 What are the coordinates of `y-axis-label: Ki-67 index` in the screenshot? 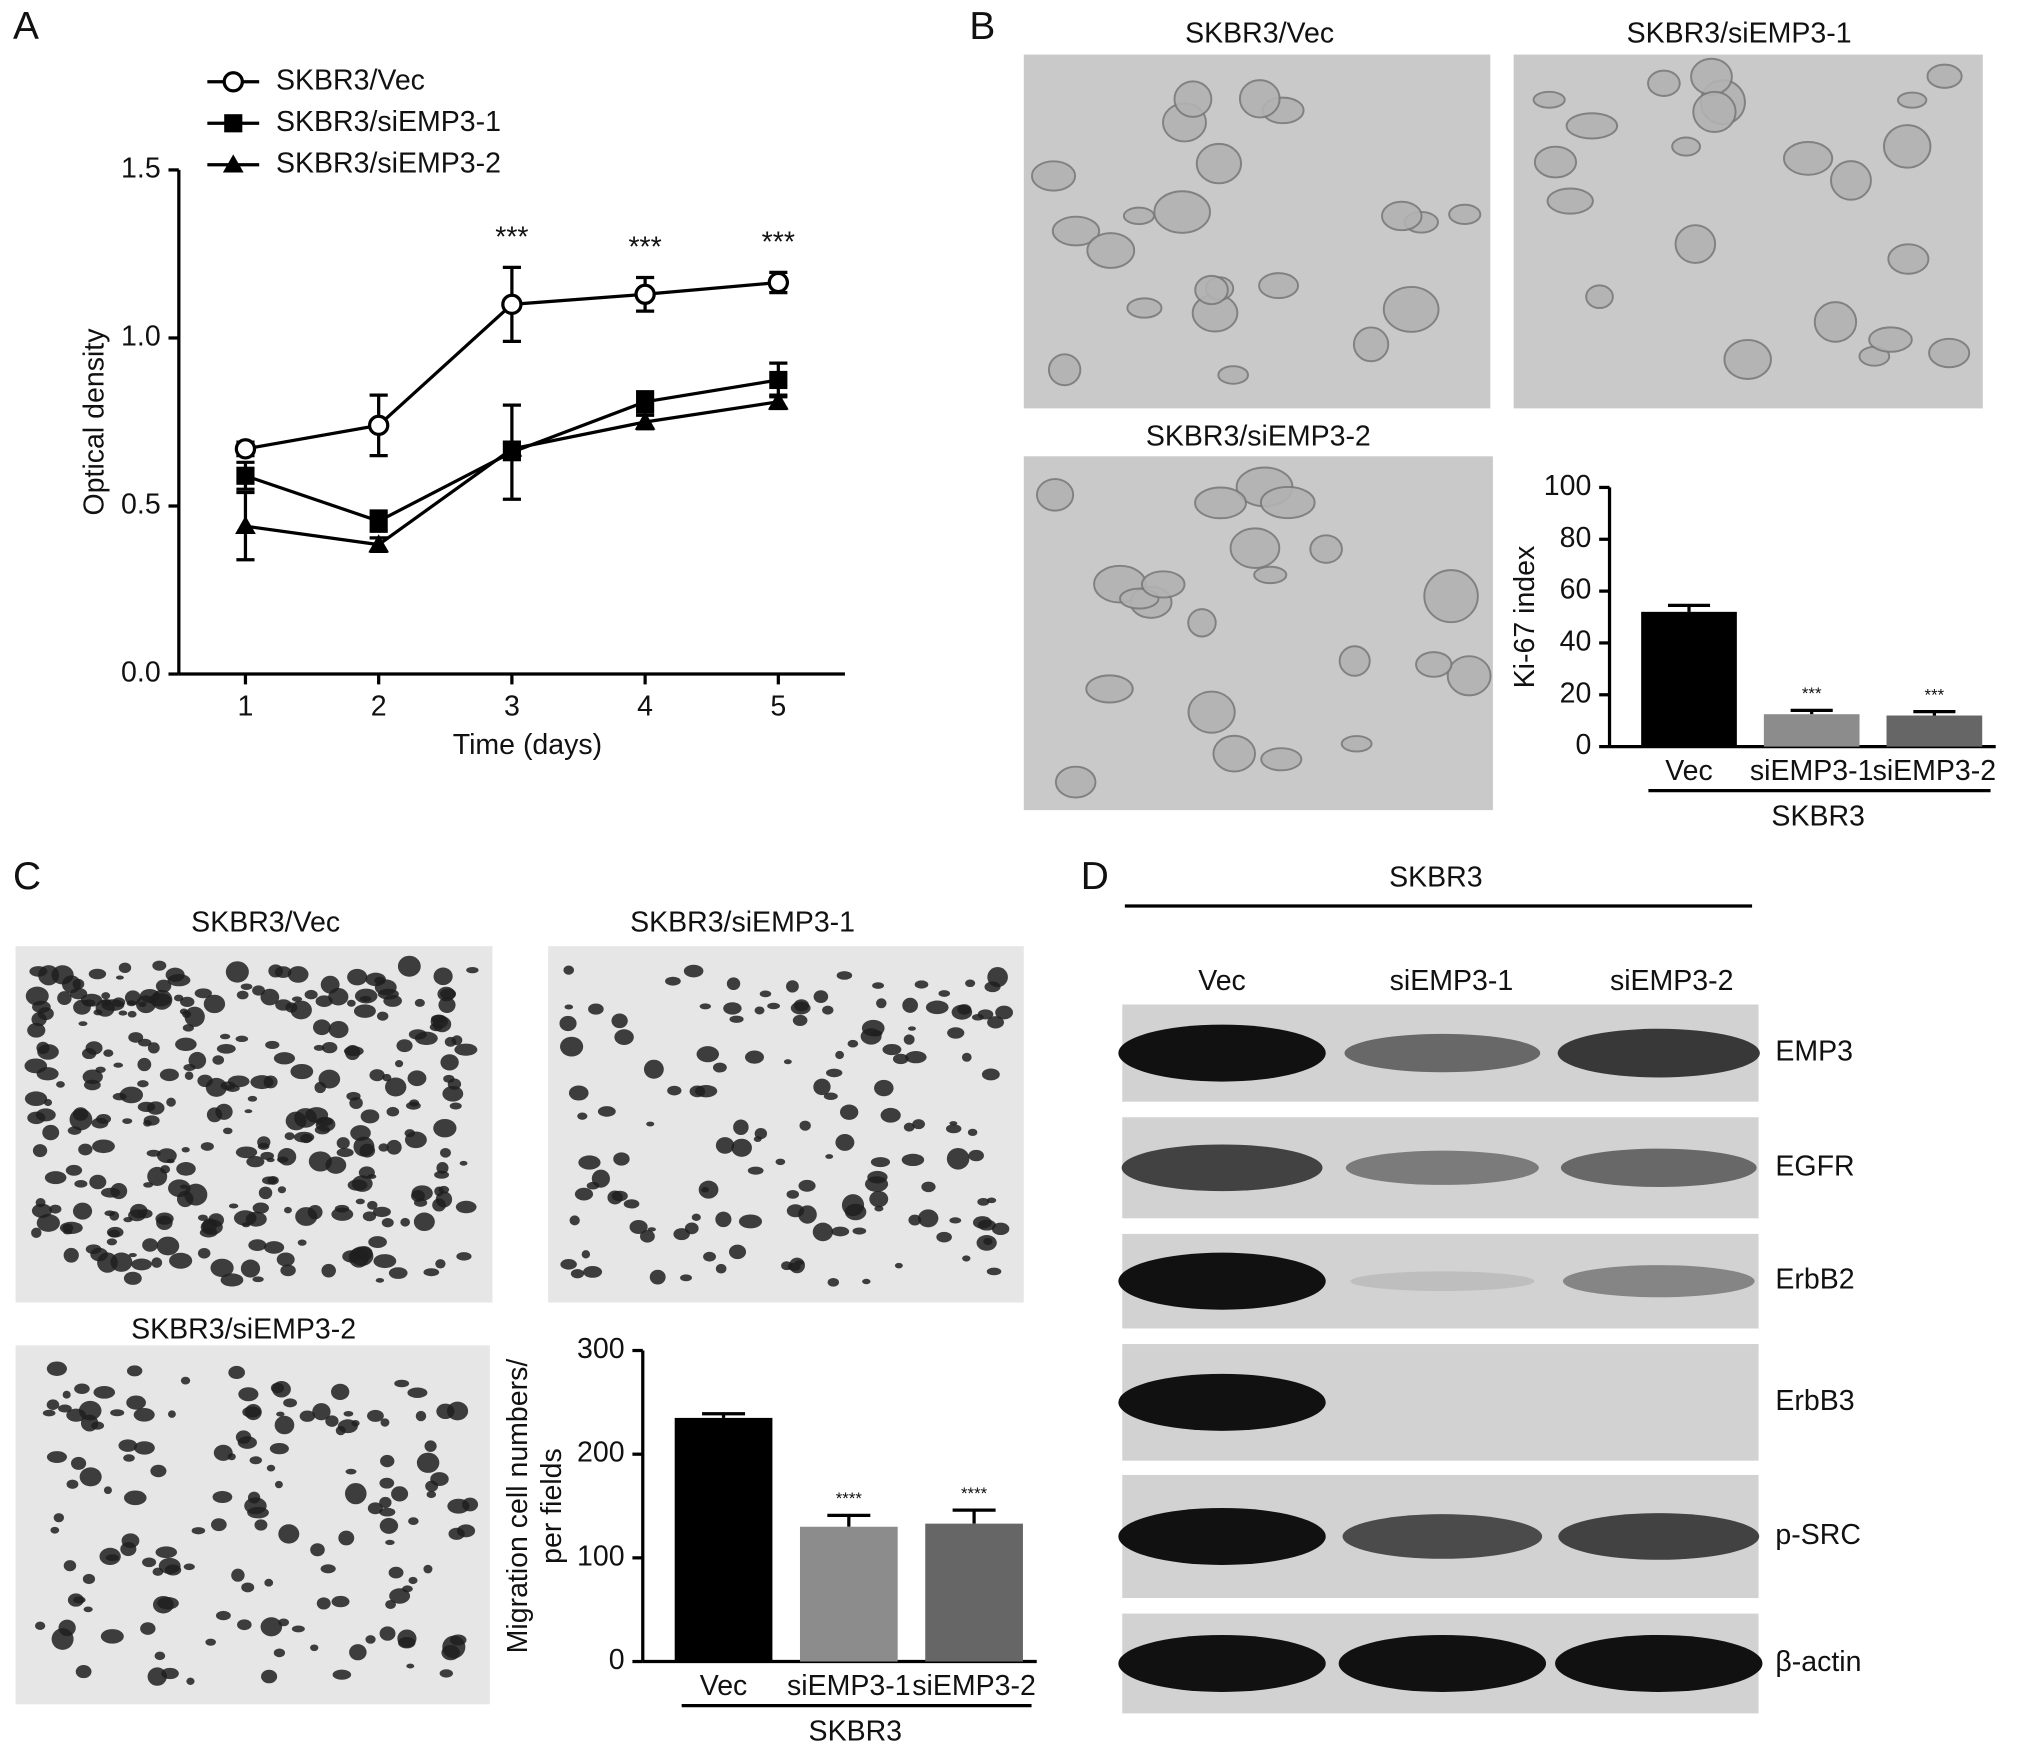 It's located at (1525, 617).